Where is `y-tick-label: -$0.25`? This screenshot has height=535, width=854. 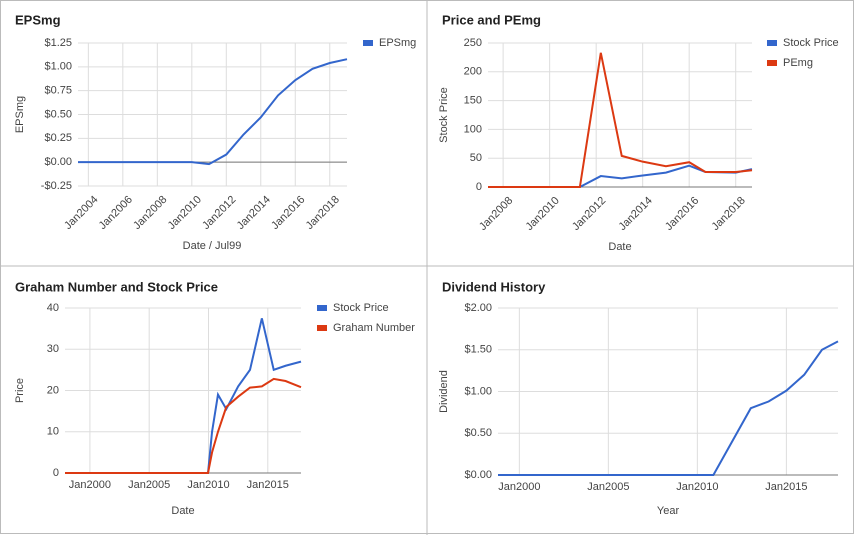 y-tick-label: -$0.25 is located at coordinates (56, 186).